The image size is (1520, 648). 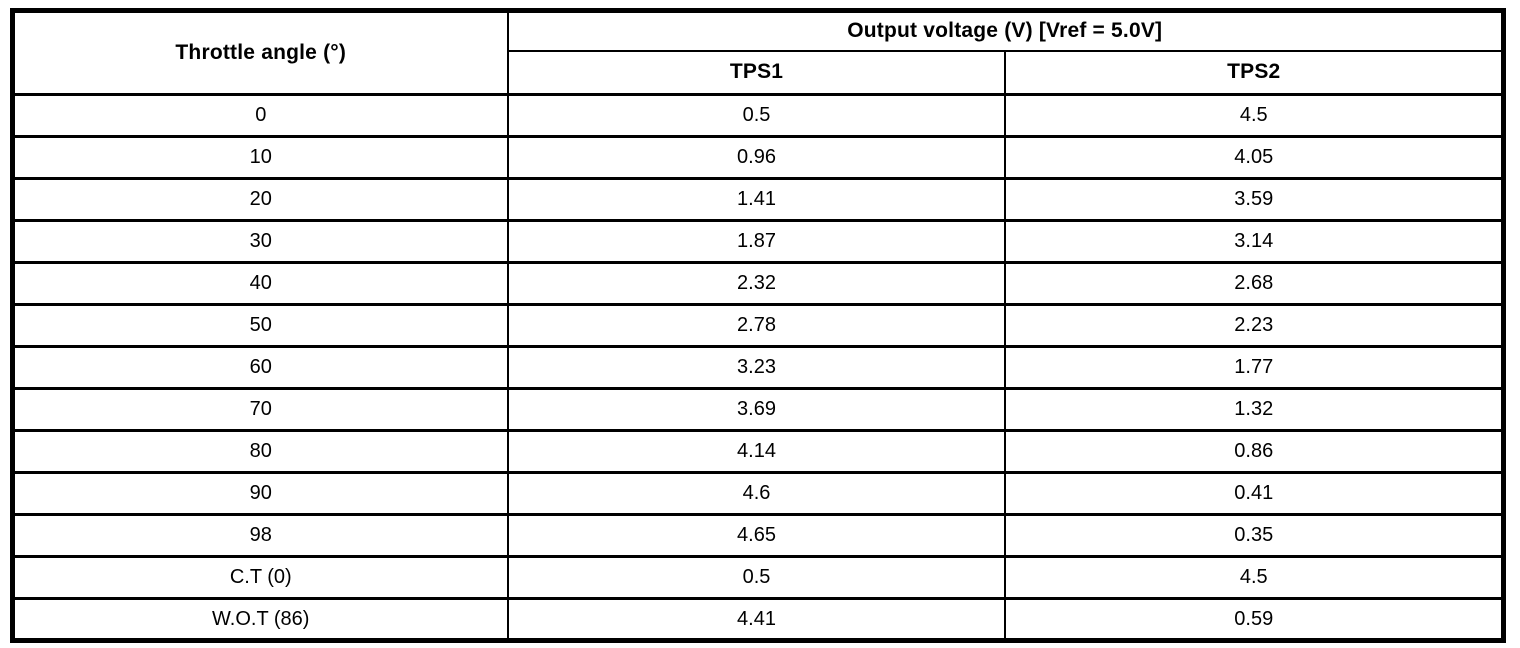 I want to click on cell-angle: 50, so click(x=260, y=325).